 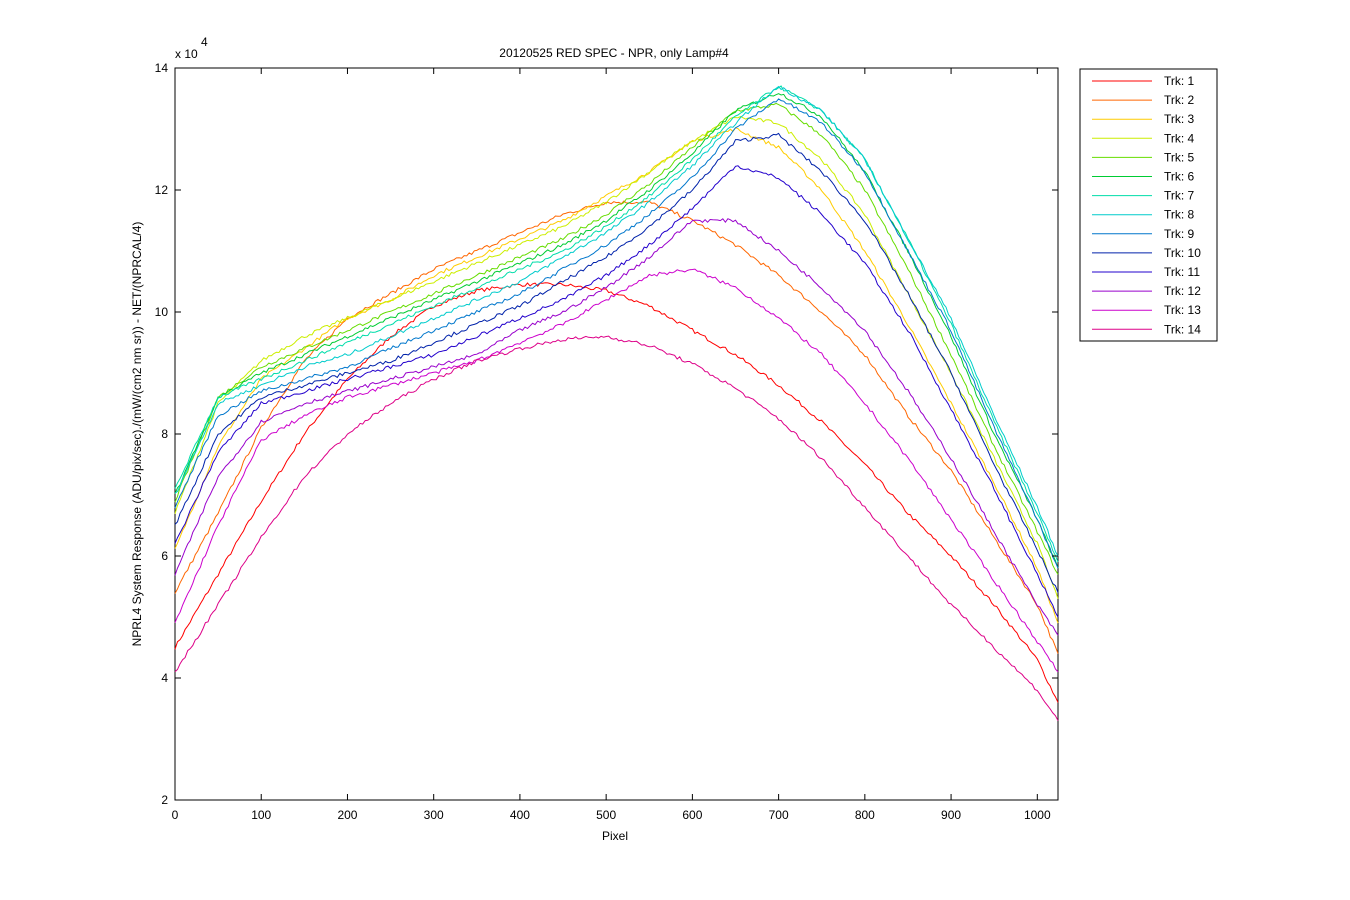 I want to click on y-tick-label: 8, so click(x=164, y=434).